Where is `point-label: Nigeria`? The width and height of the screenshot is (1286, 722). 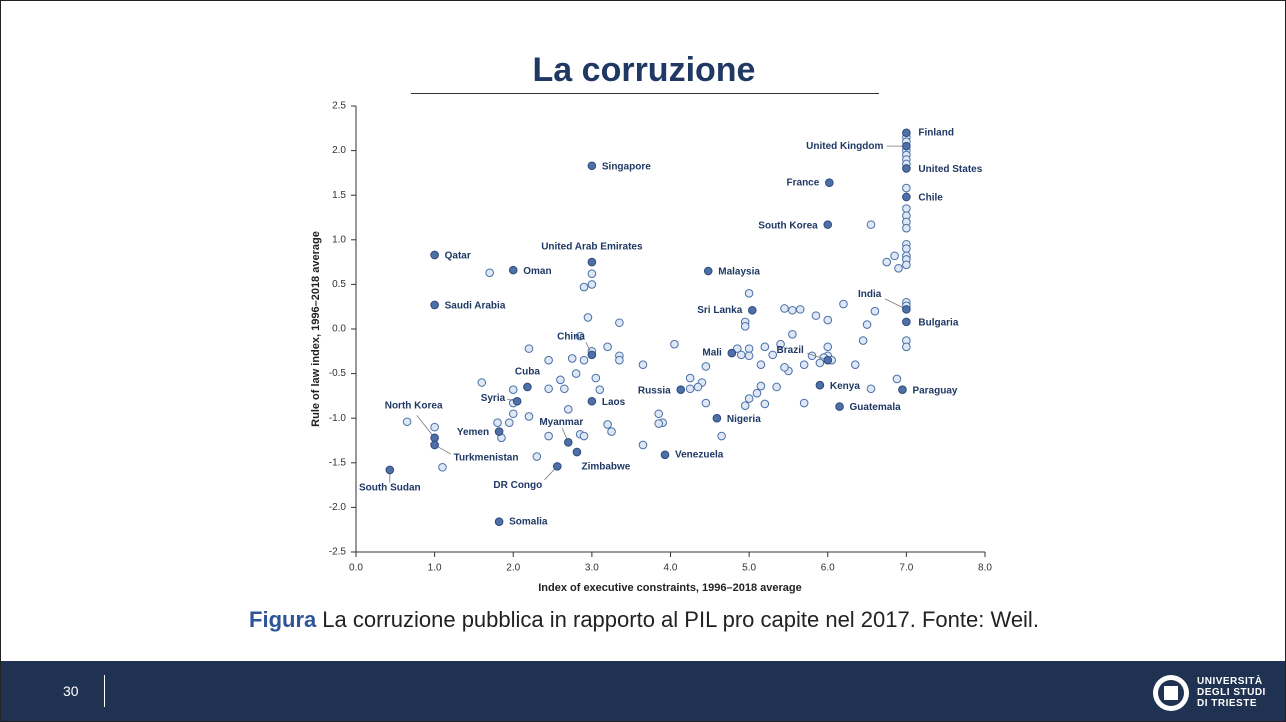 point-label: Nigeria is located at coordinates (744, 419).